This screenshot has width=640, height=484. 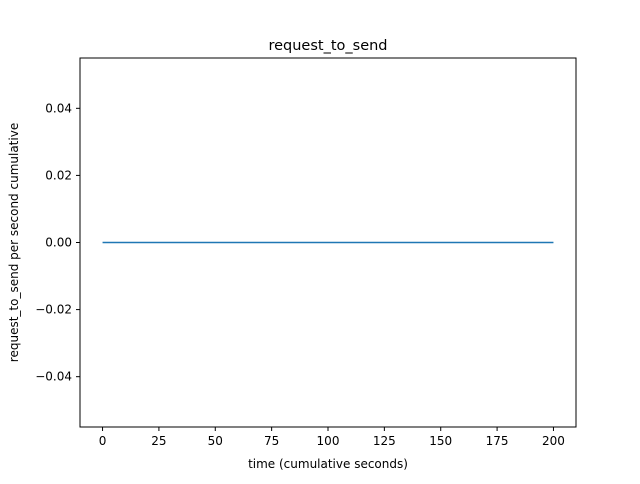 What do you see at coordinates (53, 310) in the screenshot?
I see `y-tick-label: −0.02` at bounding box center [53, 310].